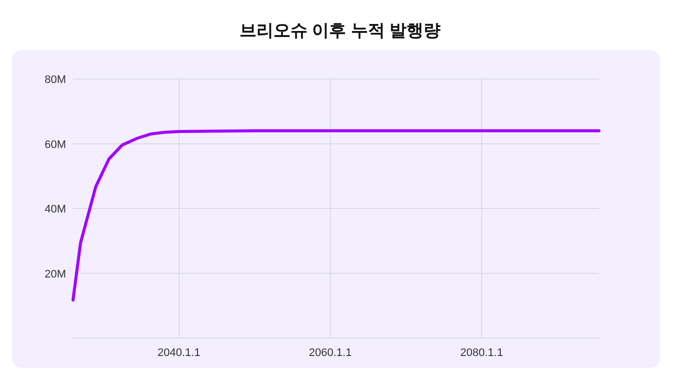 This screenshot has width=680, height=385. I want to click on chart-title: 브리오슈 이후 누적 발행량, so click(340, 30).